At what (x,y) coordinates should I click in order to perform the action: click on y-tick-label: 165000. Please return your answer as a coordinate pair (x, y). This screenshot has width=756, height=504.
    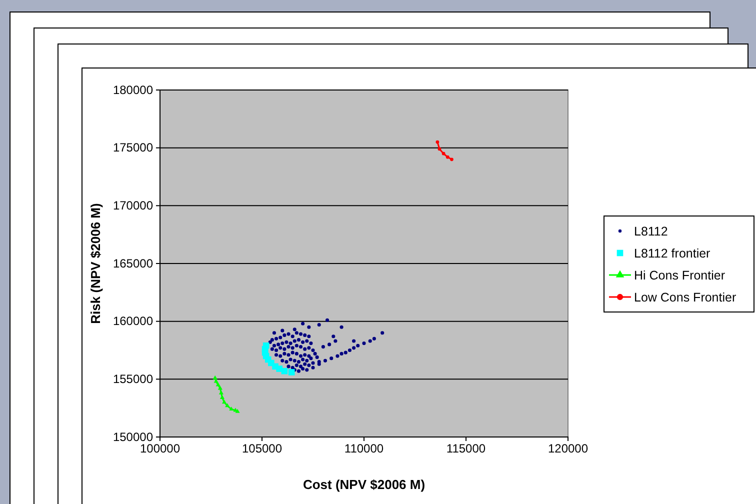
    Looking at the image, I should click on (133, 263).